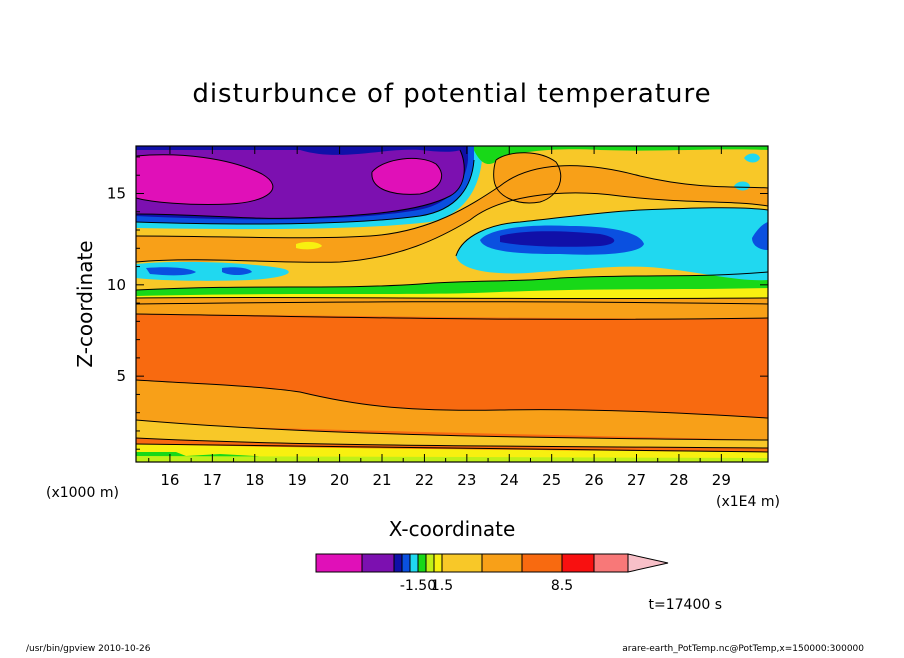 Image resolution: width=904 pixels, height=658 pixels. What do you see at coordinates (406, 176) in the screenshot?
I see `magenta-right` at bounding box center [406, 176].